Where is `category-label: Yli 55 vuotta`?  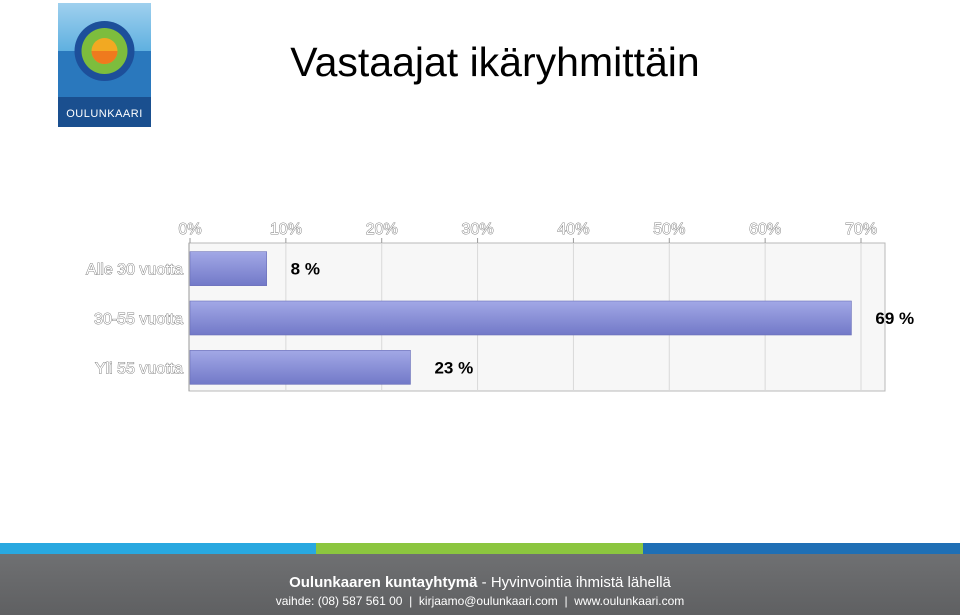 category-label: Yli 55 vuotta is located at coordinates (139, 368).